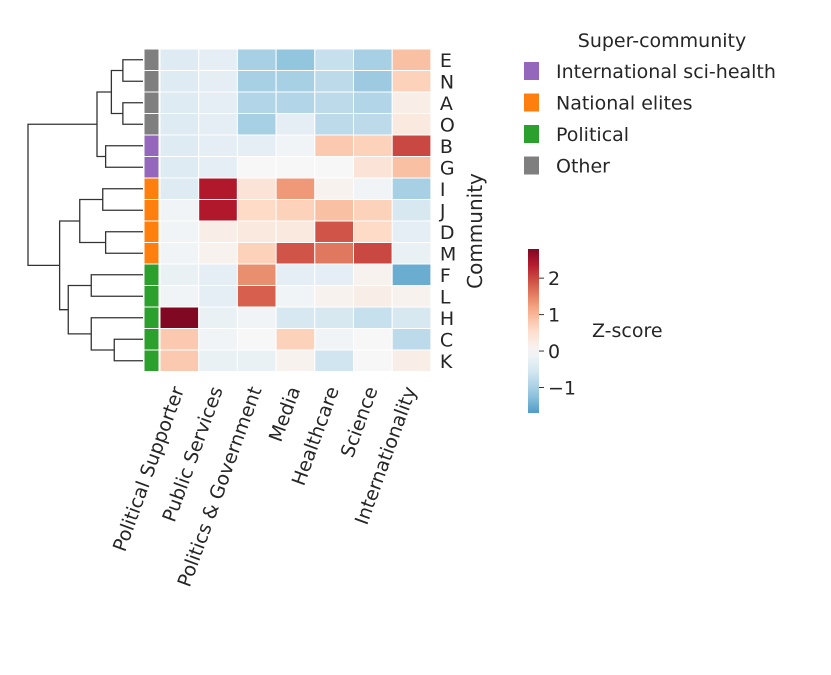 The image size is (831, 675). Describe the element at coordinates (445, 297) in the screenshot. I see `row-label: L` at that location.